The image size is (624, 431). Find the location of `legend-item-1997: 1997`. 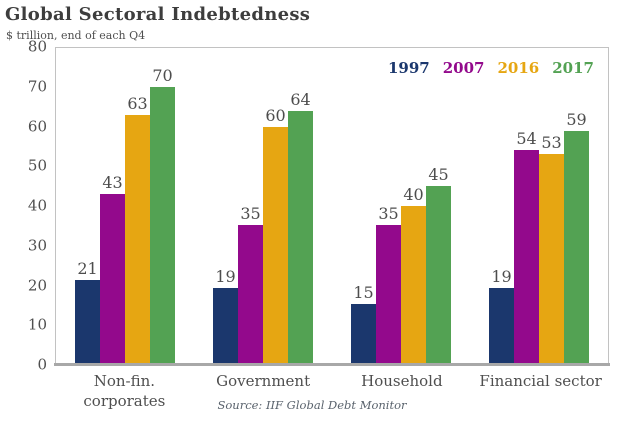

legend-item-1997: 1997 is located at coordinates (409, 68).